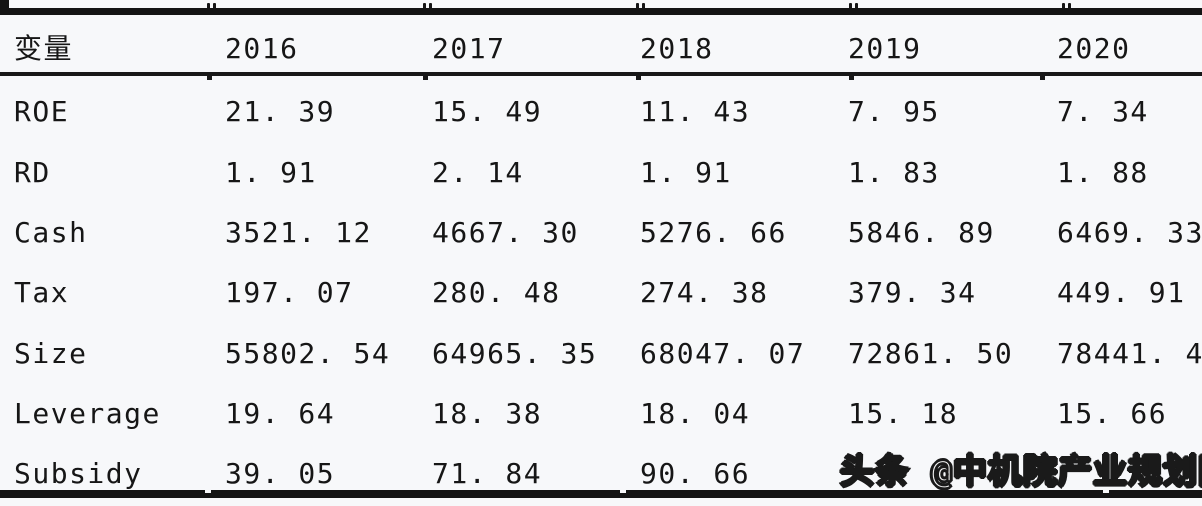  What do you see at coordinates (601, 74) in the screenshot?
I see `table-header-rule` at bounding box center [601, 74].